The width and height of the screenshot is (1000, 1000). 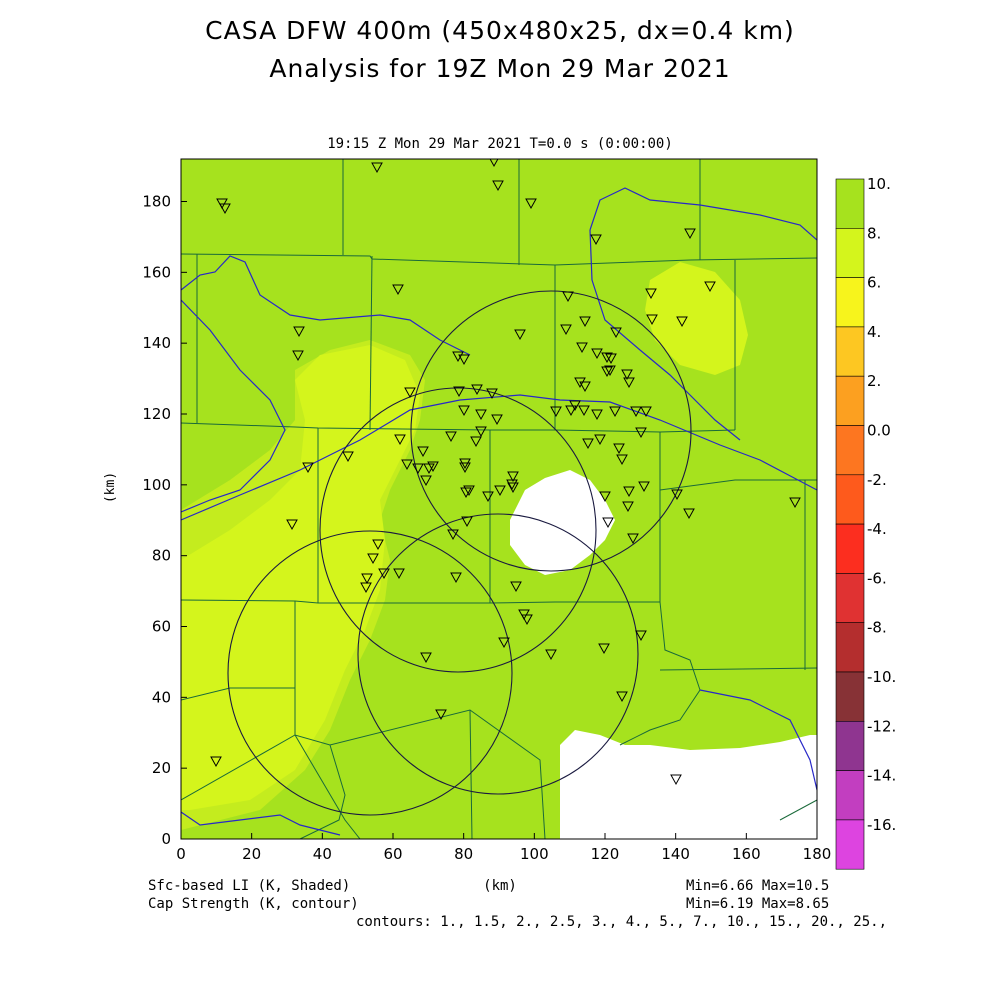 I want to click on colorbar-label: 8., so click(x=874, y=233).